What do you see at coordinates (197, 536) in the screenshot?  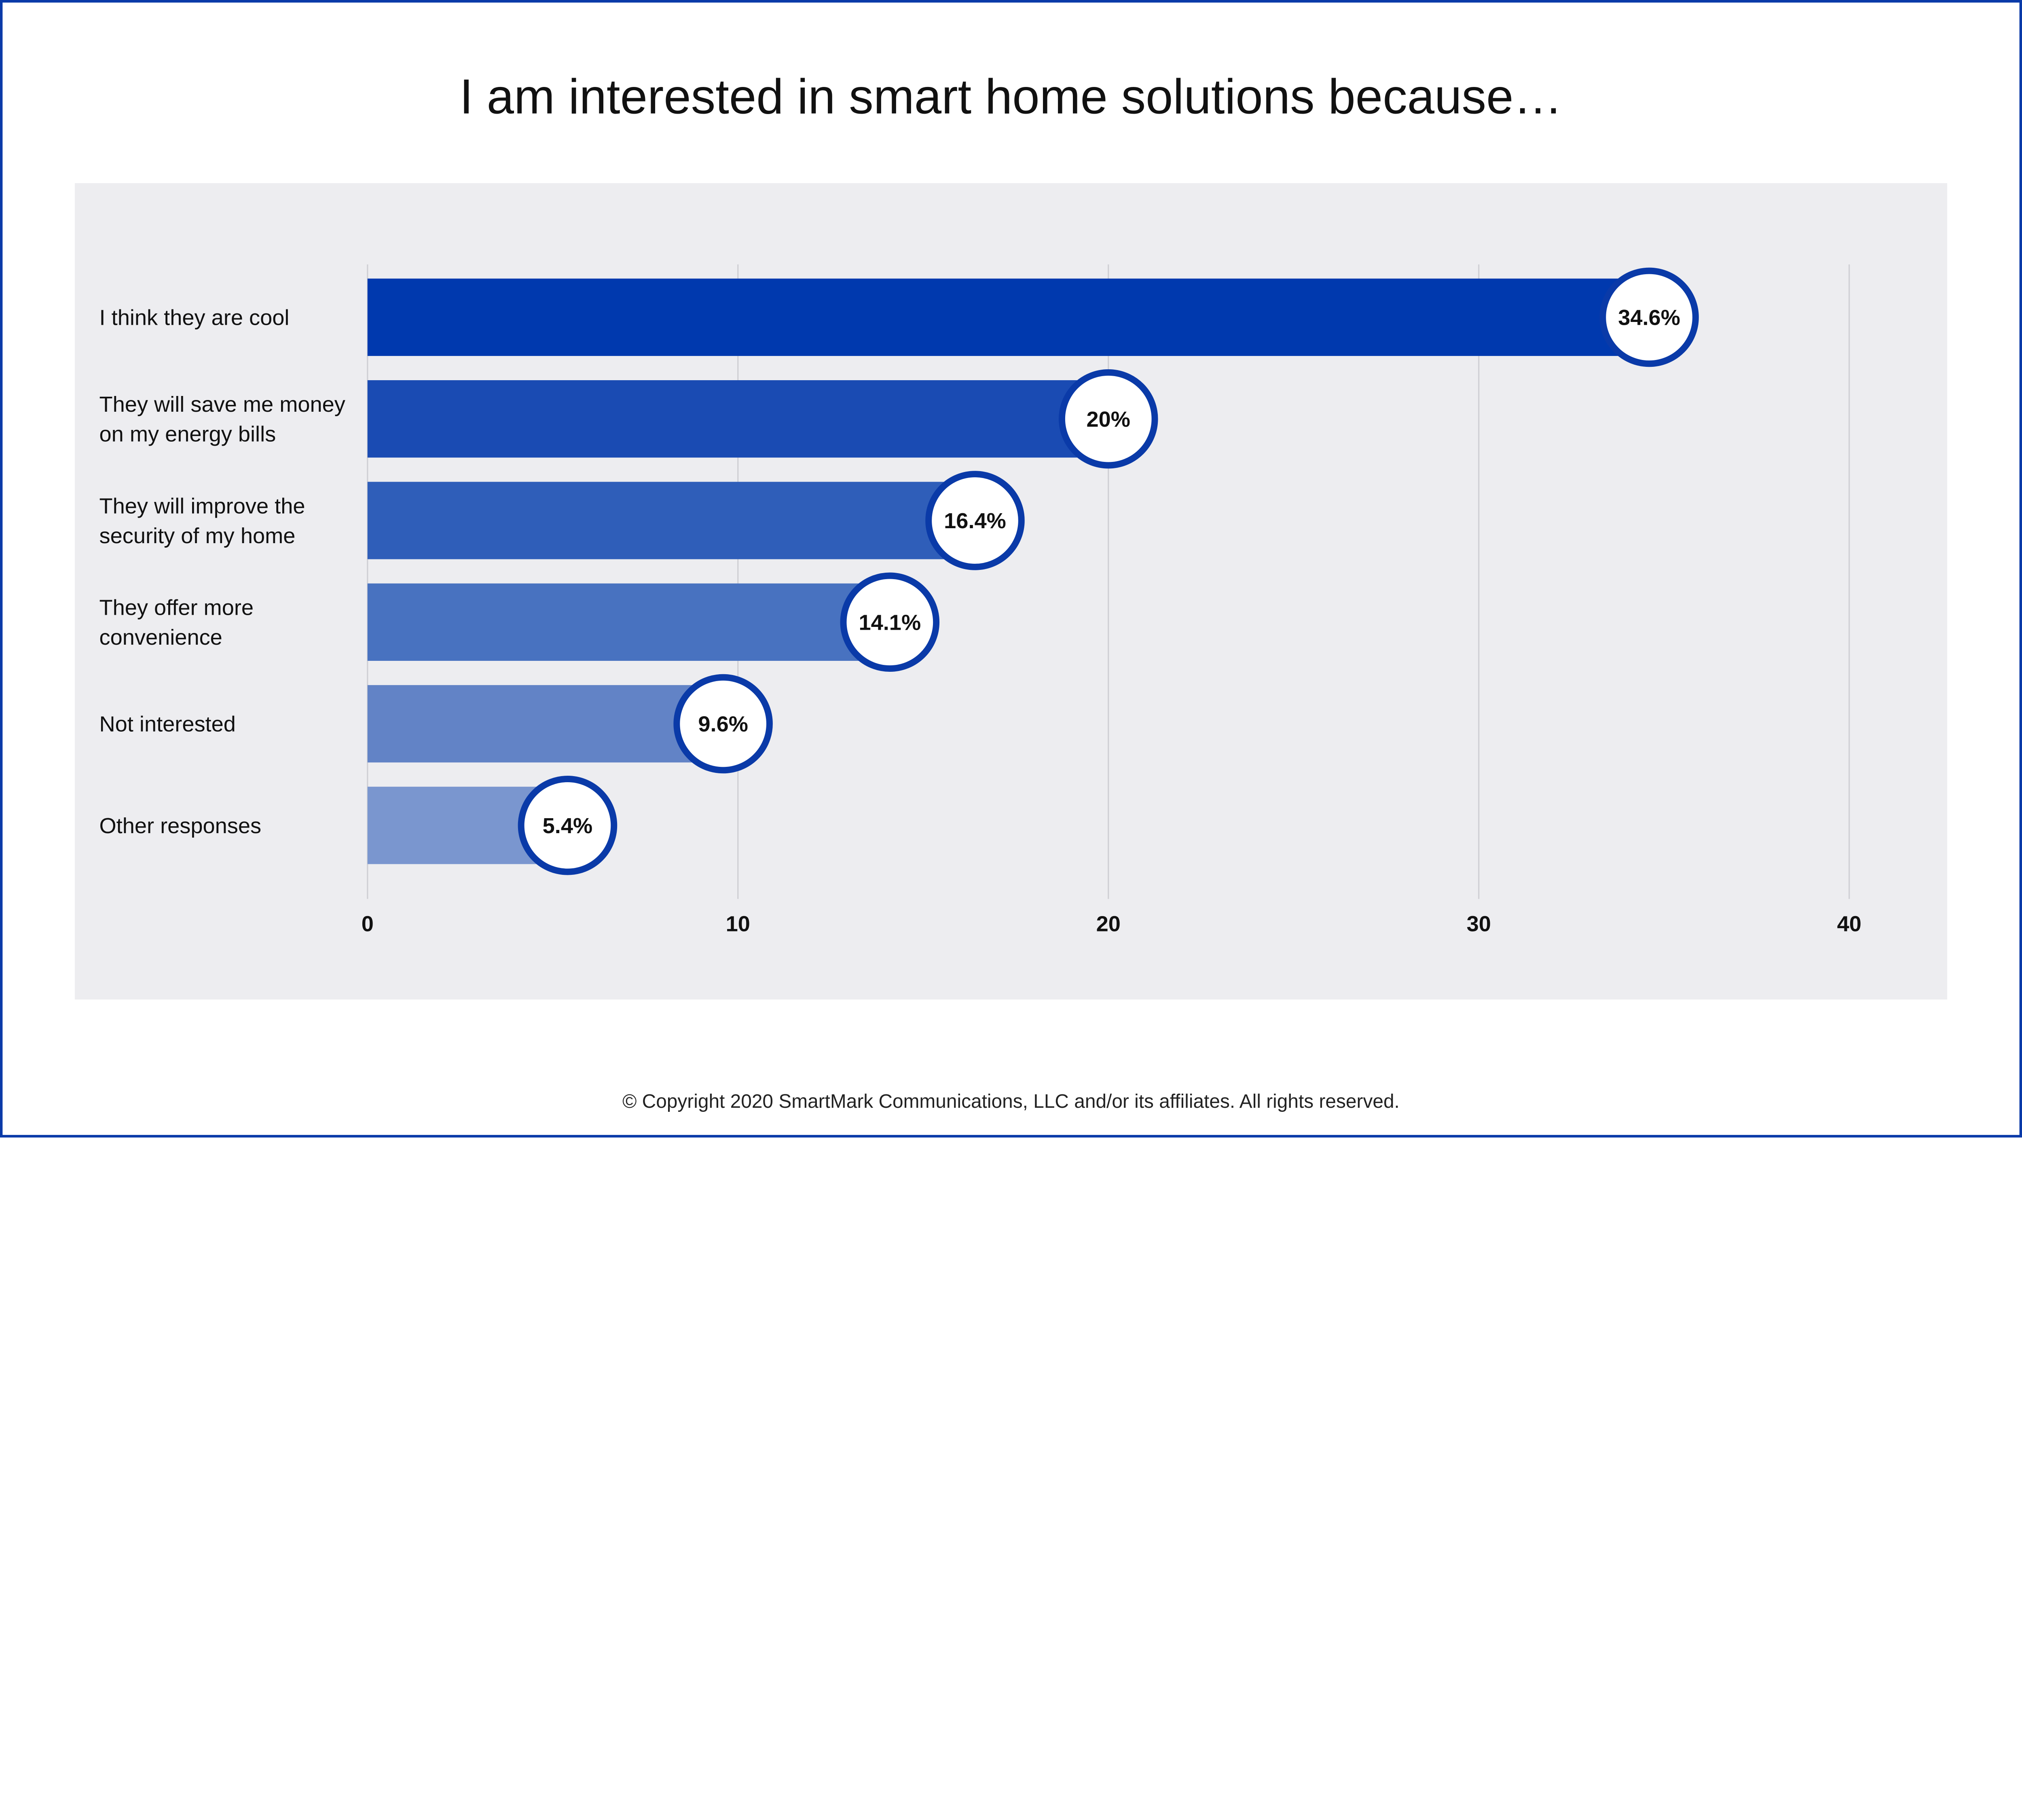 I see `category-label-line: security of my home` at bounding box center [197, 536].